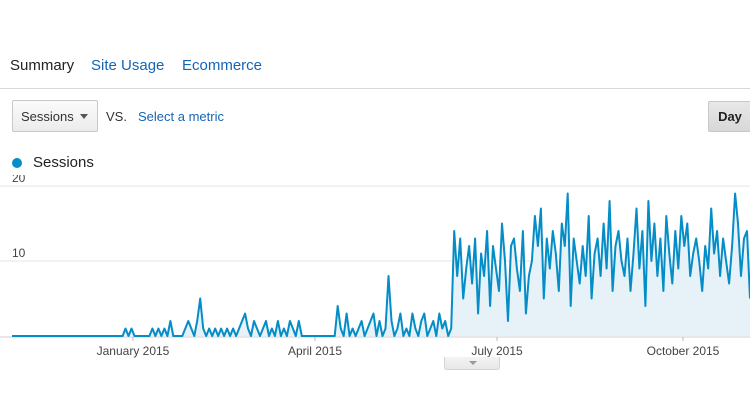 The width and height of the screenshot is (750, 410). I want to click on chart-resize-handle, so click(472, 363).